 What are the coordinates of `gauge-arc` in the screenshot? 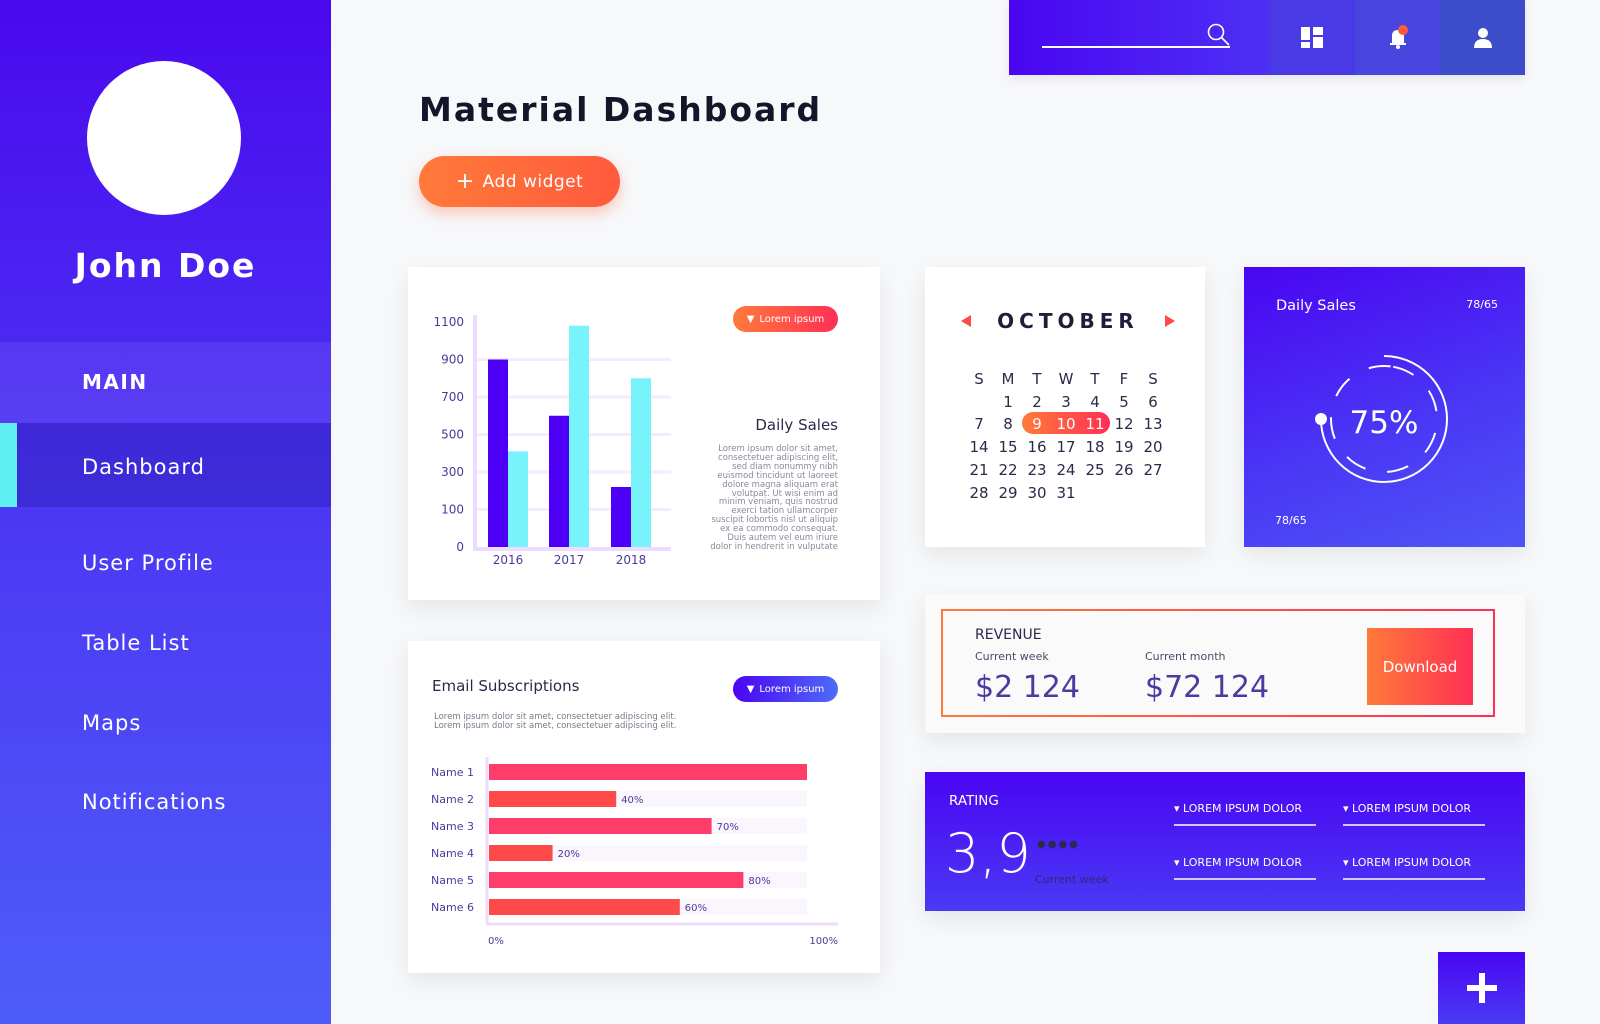 It's located at (1384, 419).